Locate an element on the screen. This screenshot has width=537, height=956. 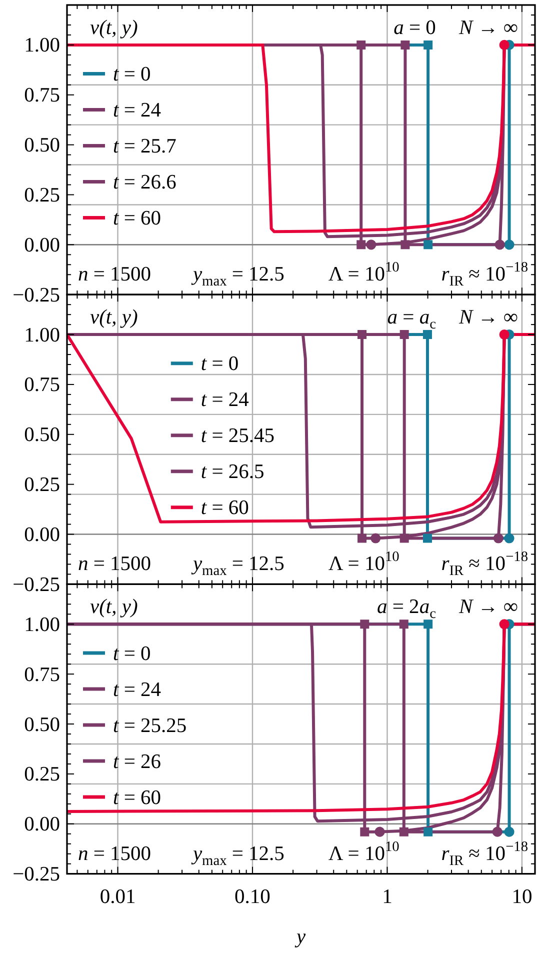
legend-label: t = 26 is located at coordinates (137, 761).